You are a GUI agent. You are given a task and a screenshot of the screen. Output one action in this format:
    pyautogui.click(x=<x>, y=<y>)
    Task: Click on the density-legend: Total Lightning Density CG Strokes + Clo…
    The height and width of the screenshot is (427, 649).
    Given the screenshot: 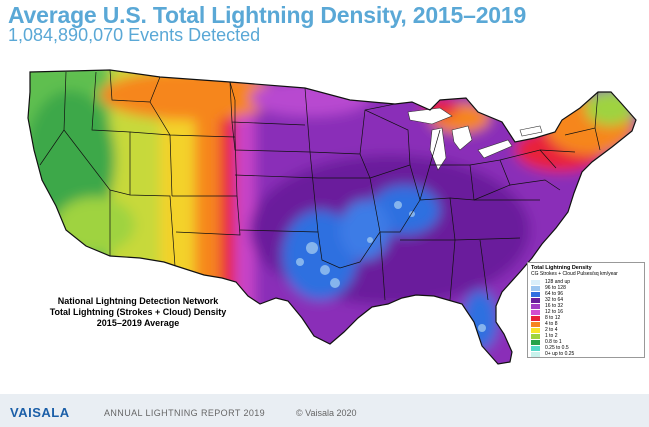 What is the action you would take?
    pyautogui.click(x=586, y=310)
    